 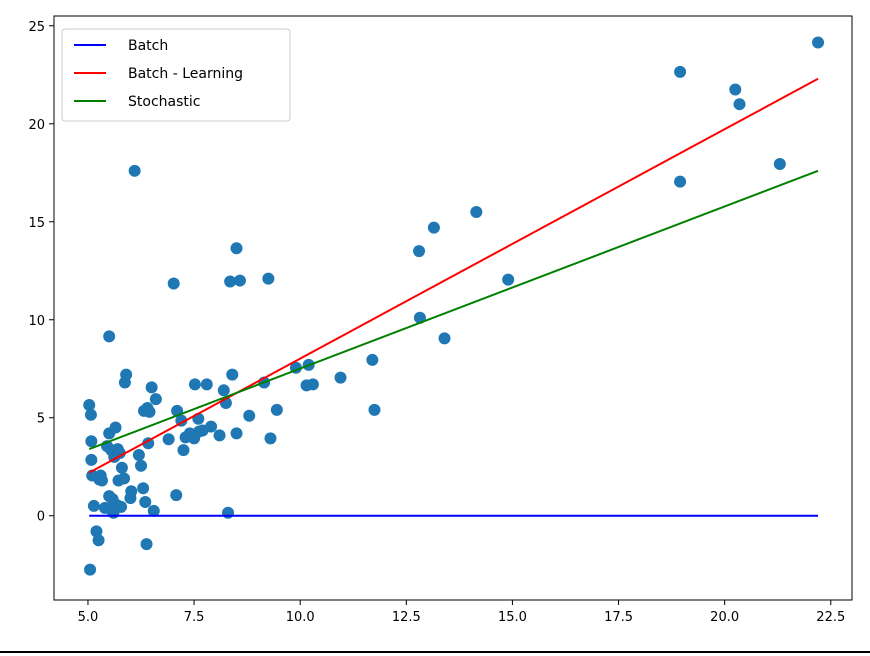 What do you see at coordinates (618, 617) in the screenshot?
I see `x-tick-label: 17.5` at bounding box center [618, 617].